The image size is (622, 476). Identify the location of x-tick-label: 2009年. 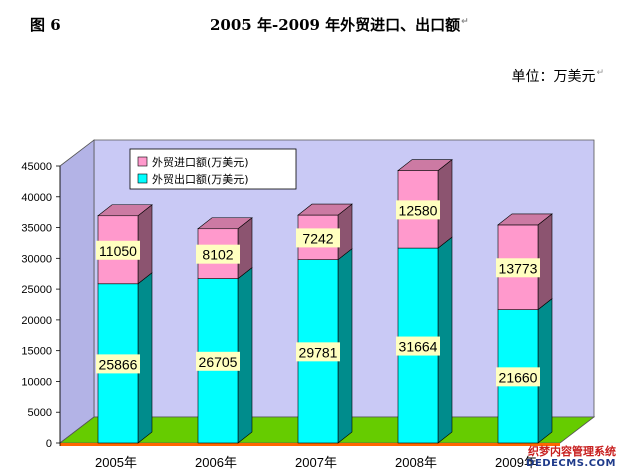
(516, 462).